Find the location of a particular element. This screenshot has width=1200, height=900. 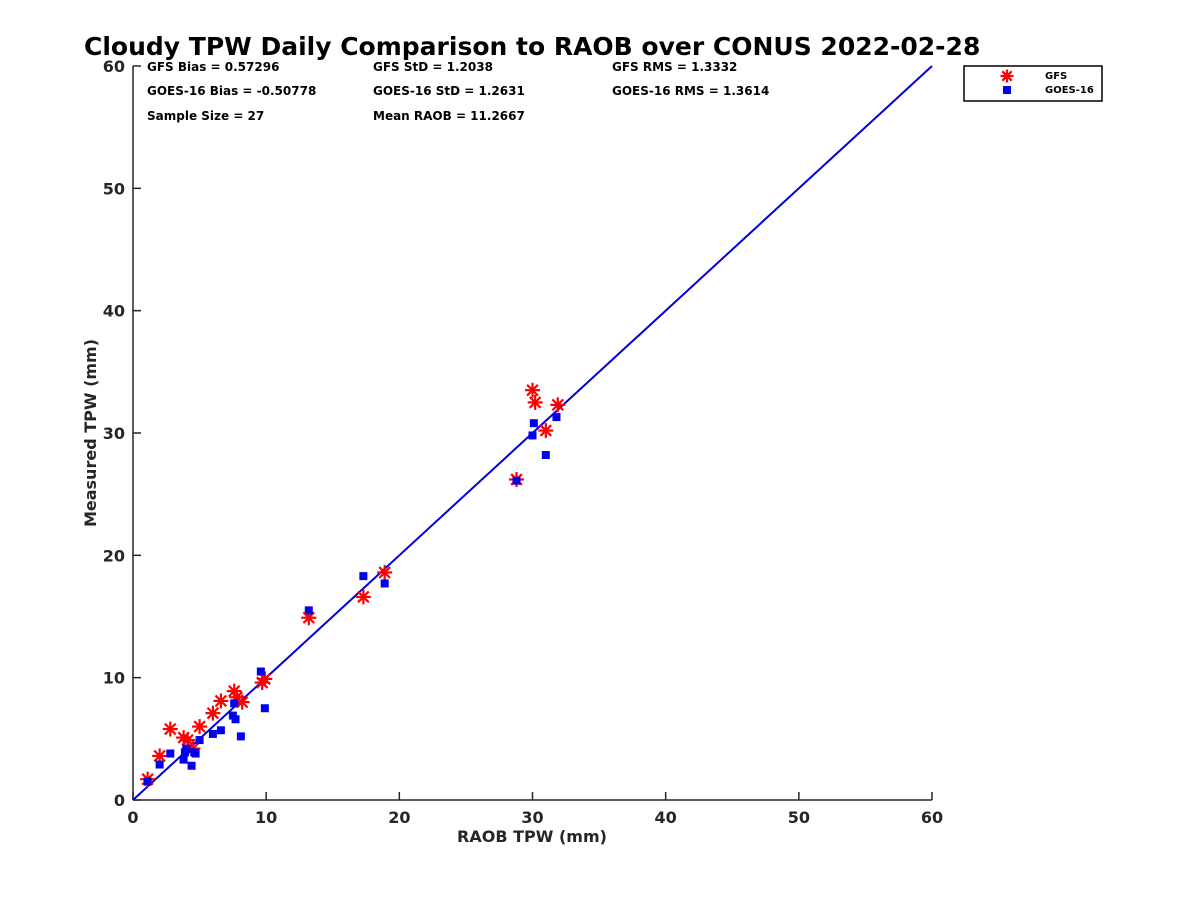

stat-mean-raob: Mean RAOB = 11.2667 is located at coordinates (449, 116).